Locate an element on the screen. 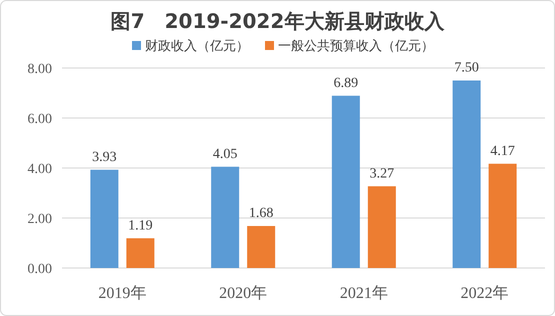  x-tick-label: 2022年 is located at coordinates (484, 293).